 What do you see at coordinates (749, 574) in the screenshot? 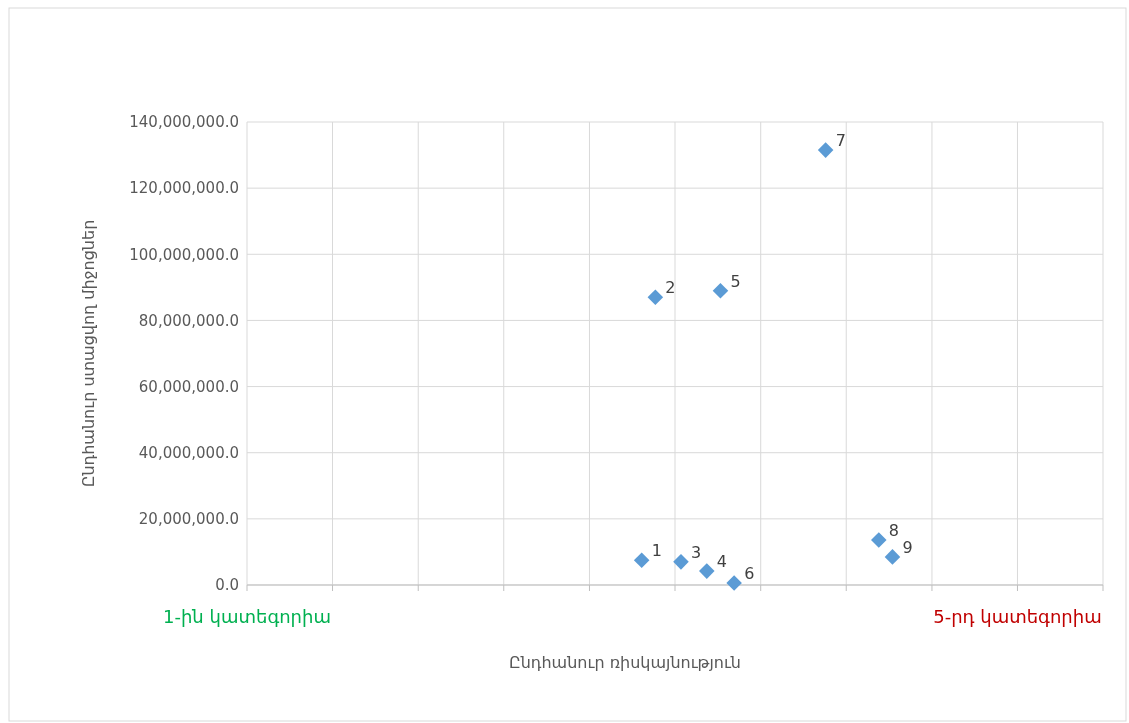
I see `annotation: 6` at bounding box center [749, 574].